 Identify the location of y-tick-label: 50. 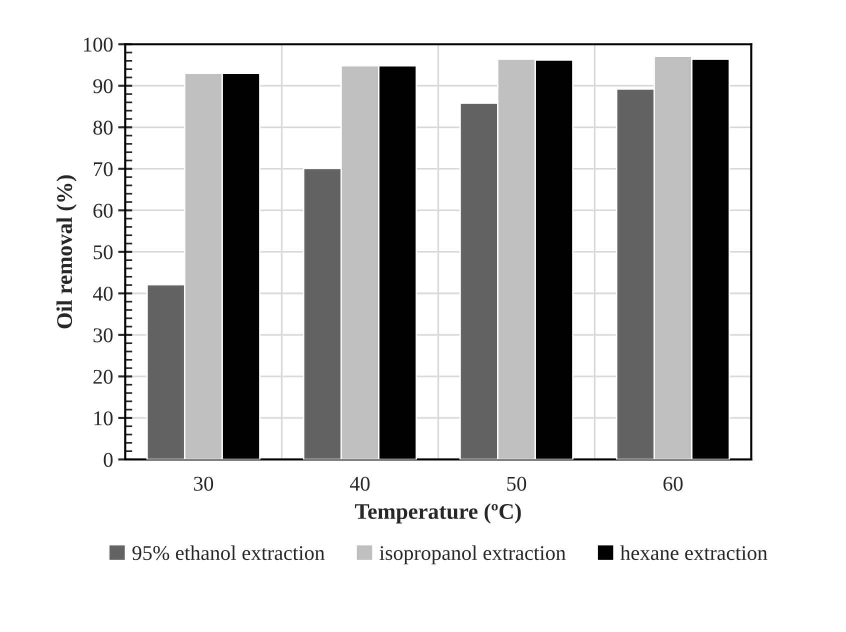
(103, 252).